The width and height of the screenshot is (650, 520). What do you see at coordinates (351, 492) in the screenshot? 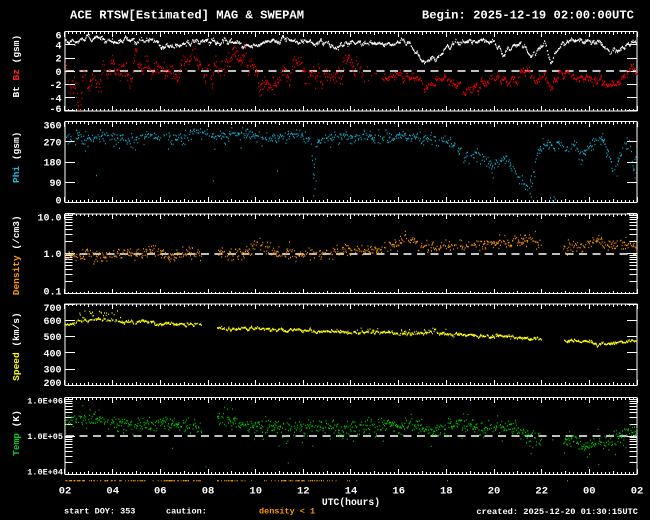
I see `svg-text: 14` at bounding box center [351, 492].